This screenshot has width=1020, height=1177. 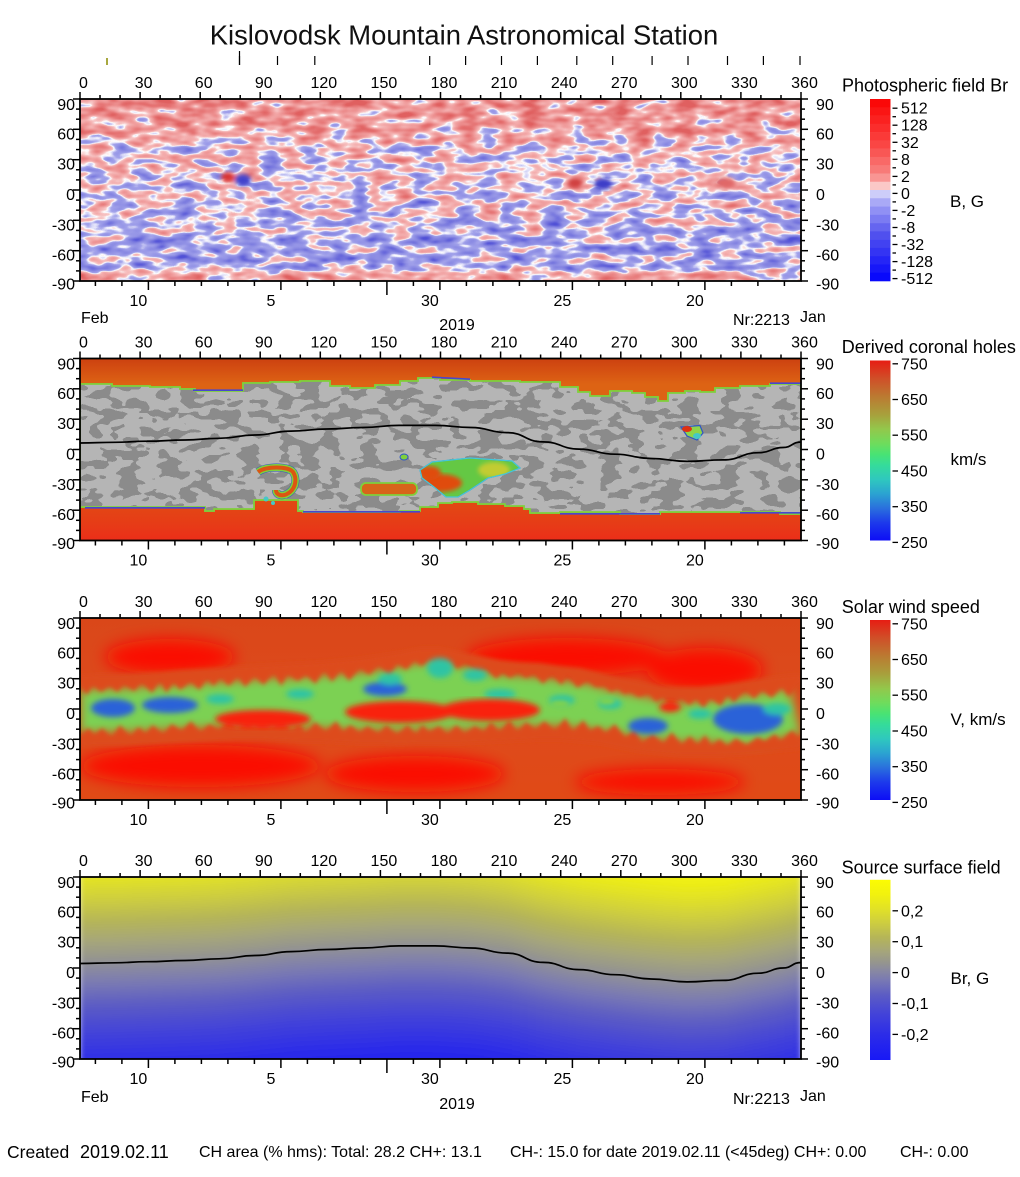 What do you see at coordinates (914, 109) in the screenshot?
I see `svg-text: 512` at bounding box center [914, 109].